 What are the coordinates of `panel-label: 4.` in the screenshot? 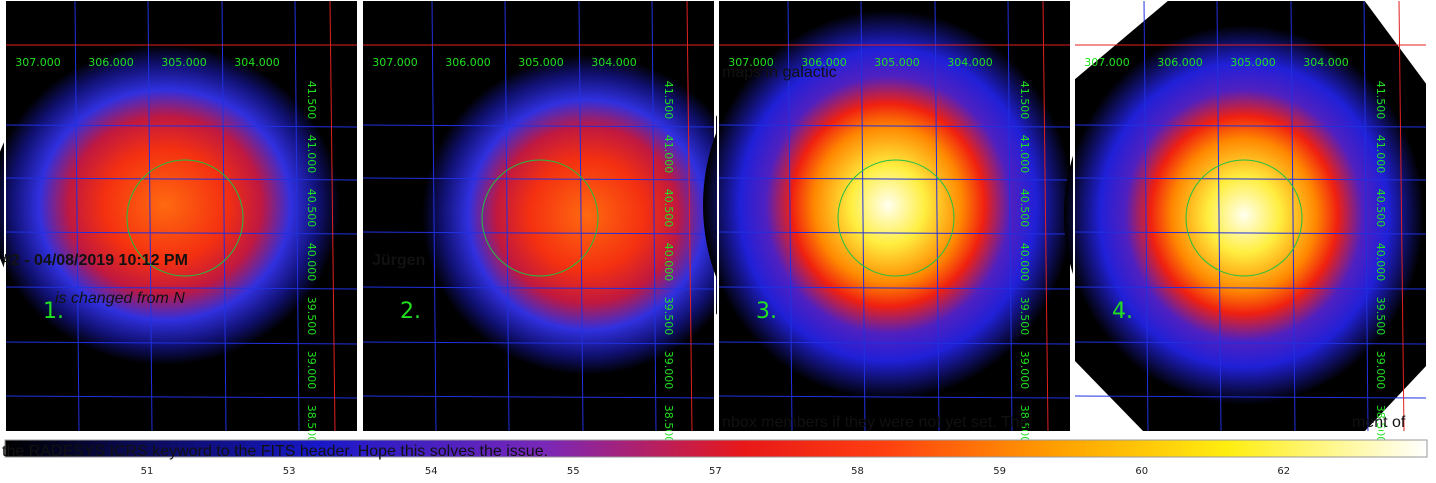 It's located at (1122, 311).